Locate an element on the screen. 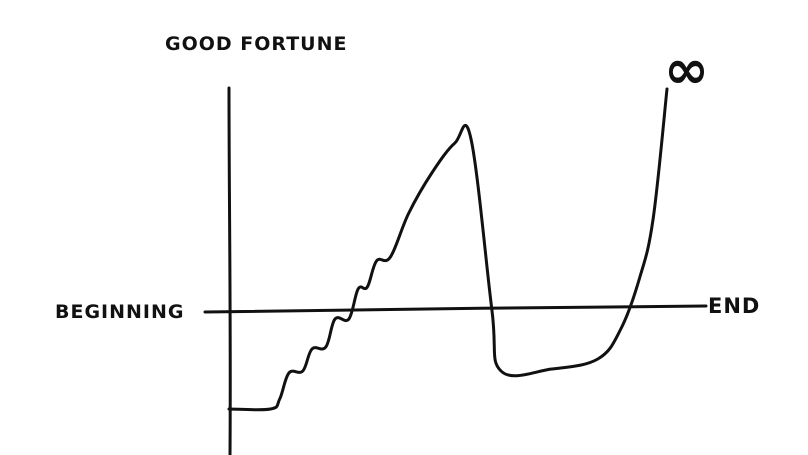 The height and width of the screenshot is (455, 808). x-end-label: END is located at coordinates (734, 306).